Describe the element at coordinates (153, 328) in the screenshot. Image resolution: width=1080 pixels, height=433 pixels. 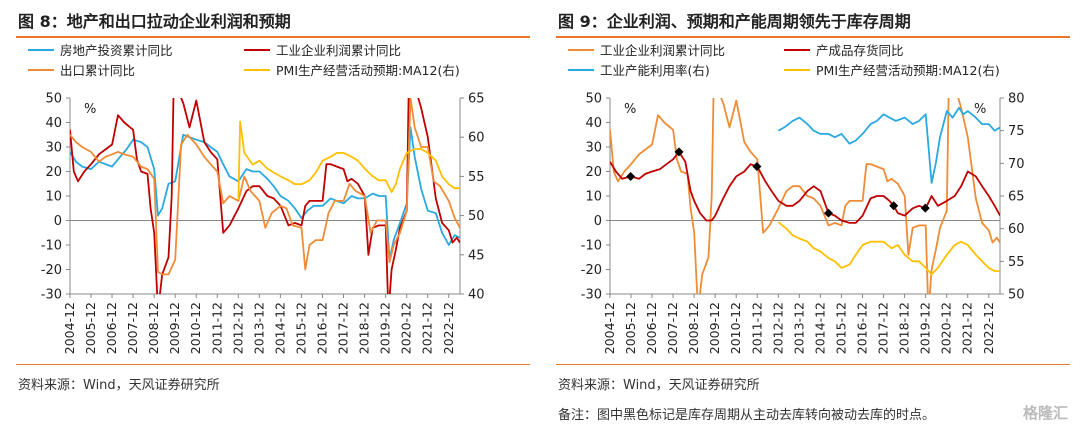
I see `x-tick-label: 2008-12` at that location.